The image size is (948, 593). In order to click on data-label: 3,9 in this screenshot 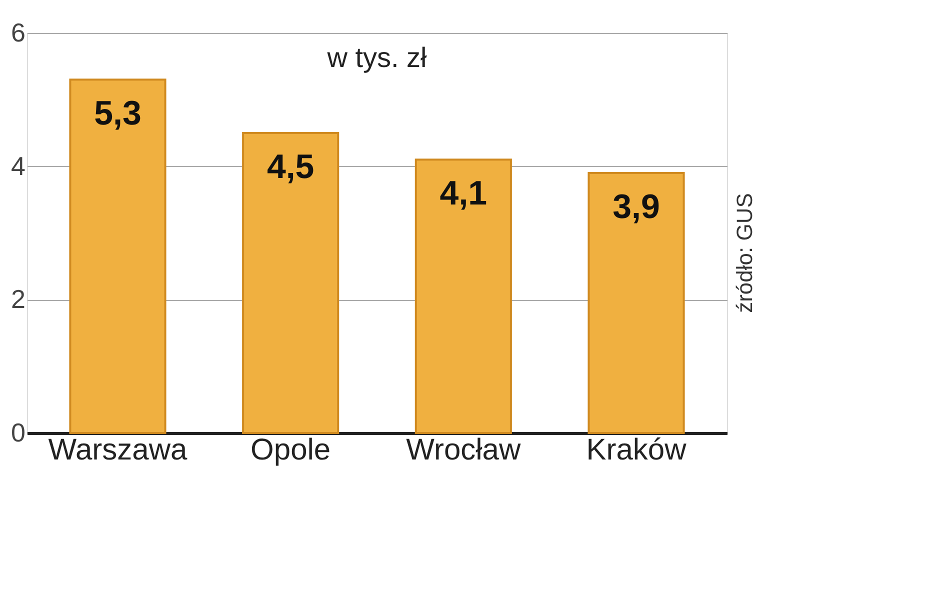, I will do `click(636, 207)`.